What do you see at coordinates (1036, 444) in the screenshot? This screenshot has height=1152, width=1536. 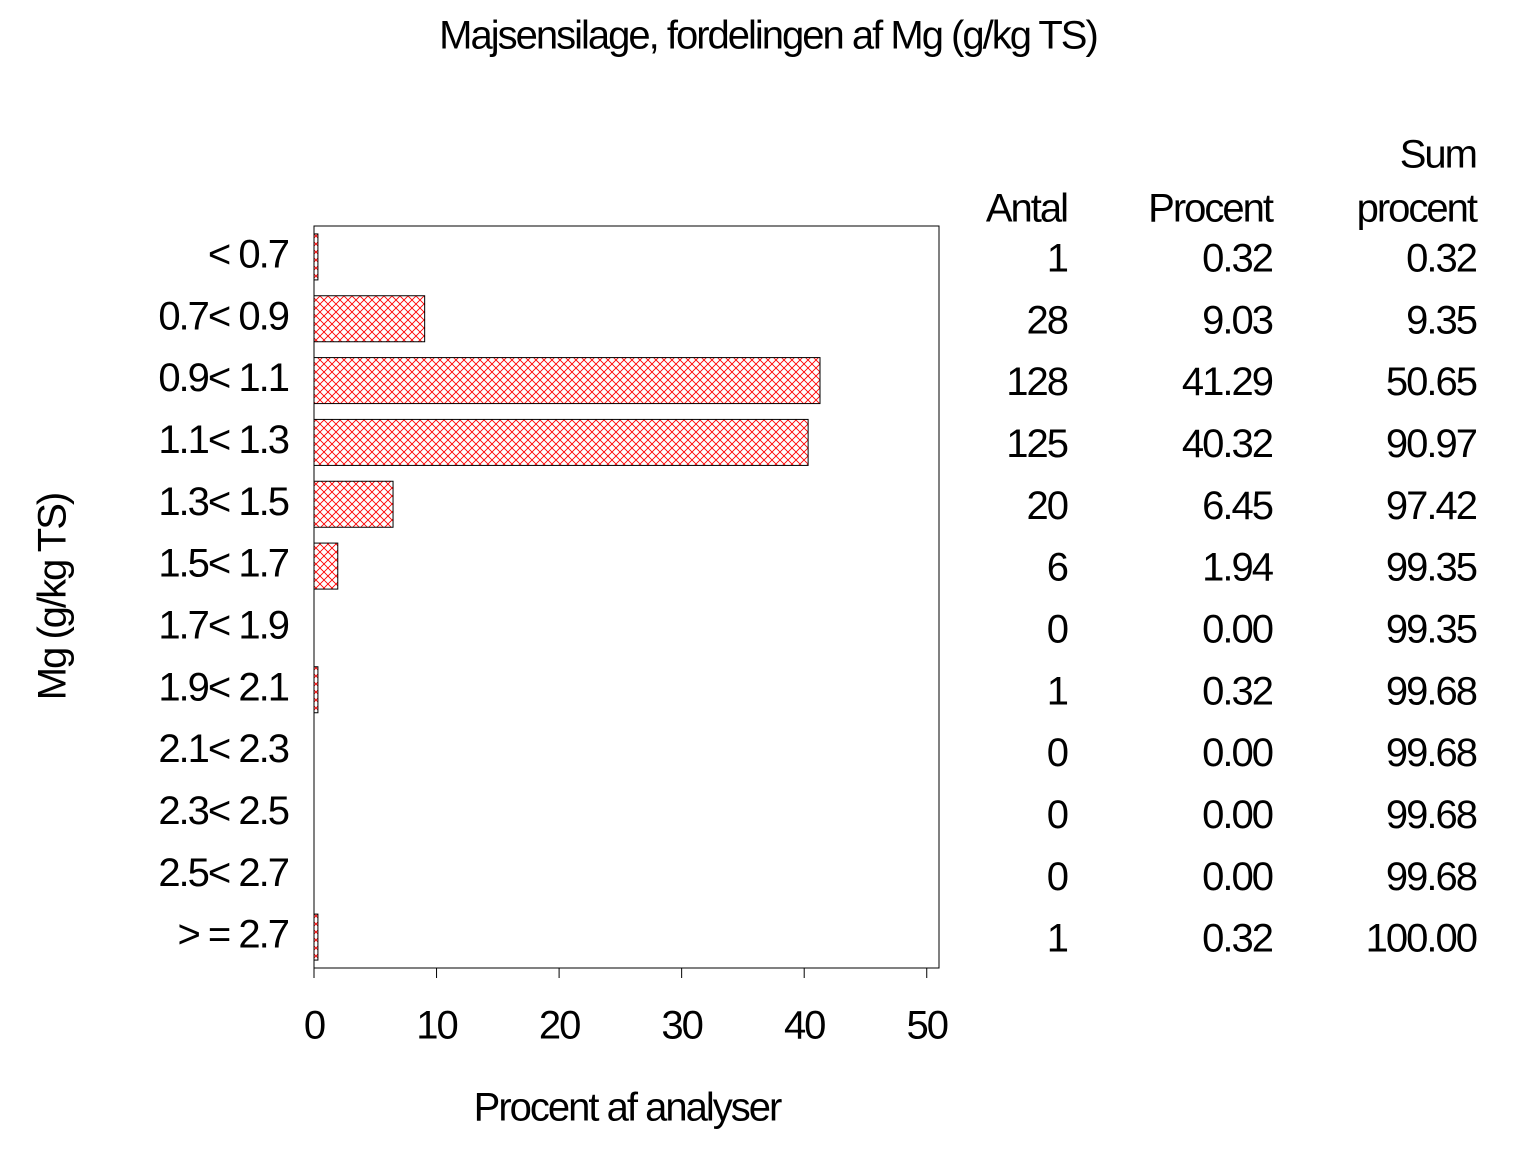 I see `count-cell: 125` at bounding box center [1036, 444].